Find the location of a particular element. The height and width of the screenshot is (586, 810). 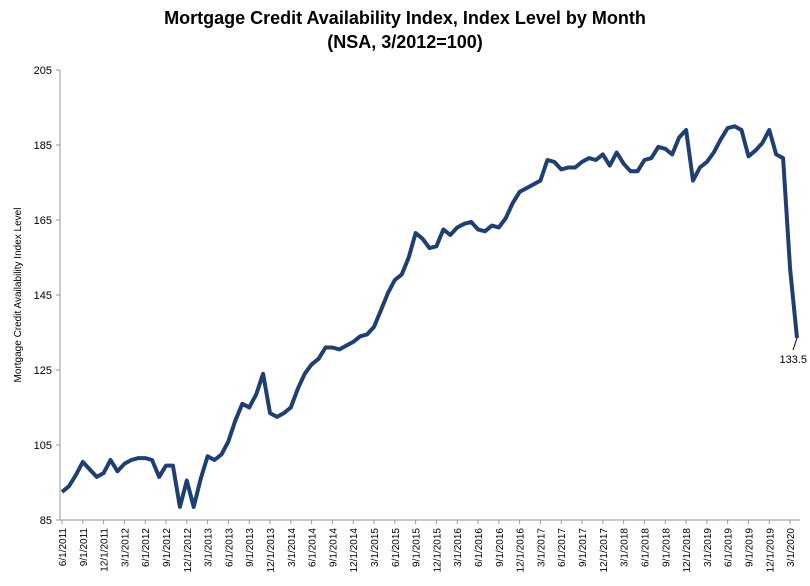

x-tick-label: 3/1/2018 is located at coordinates (625, 547).